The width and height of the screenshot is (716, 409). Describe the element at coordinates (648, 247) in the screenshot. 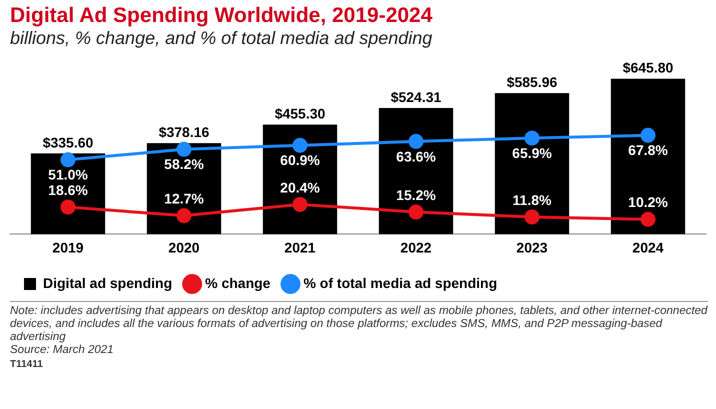

I see `x-tick-label: 2024` at that location.